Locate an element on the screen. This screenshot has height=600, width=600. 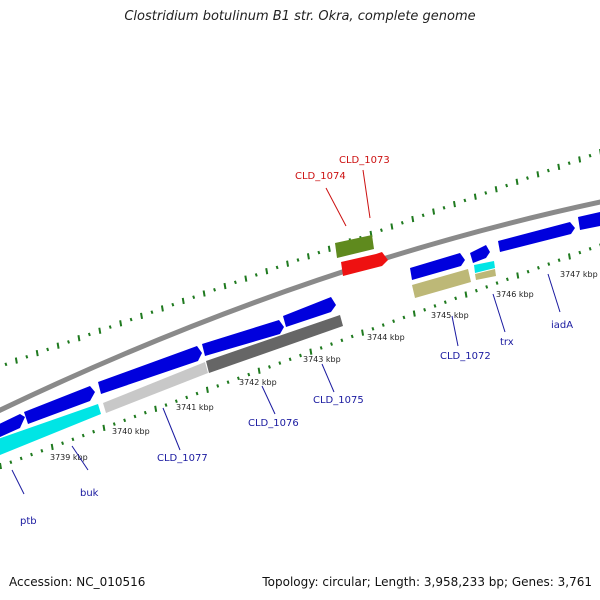
accession-label: Accession: NC_010516 is located at coordinates (77, 582).